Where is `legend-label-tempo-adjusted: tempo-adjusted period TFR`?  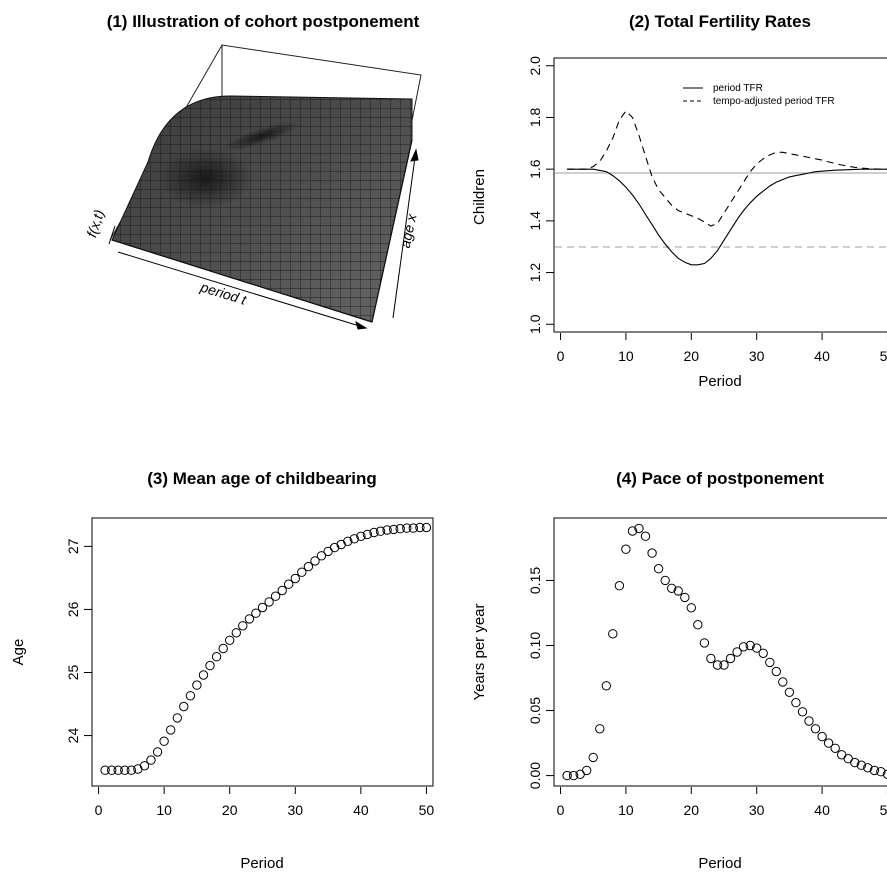
legend-label-tempo-adjusted: tempo-adjusted period TFR is located at coordinates (774, 101).